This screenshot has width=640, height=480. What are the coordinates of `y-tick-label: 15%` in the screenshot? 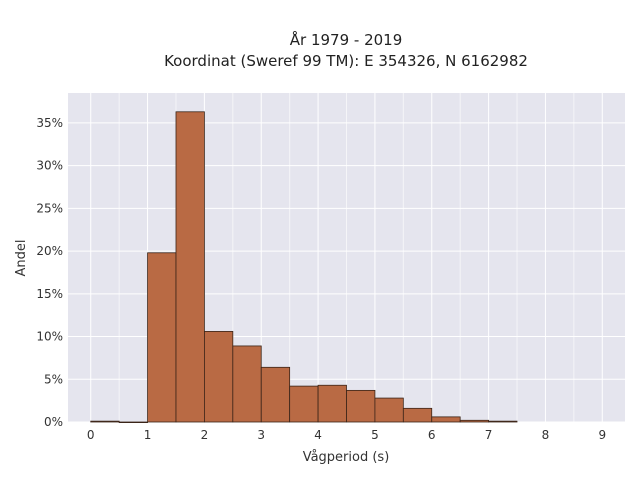 It's located at (49, 294).